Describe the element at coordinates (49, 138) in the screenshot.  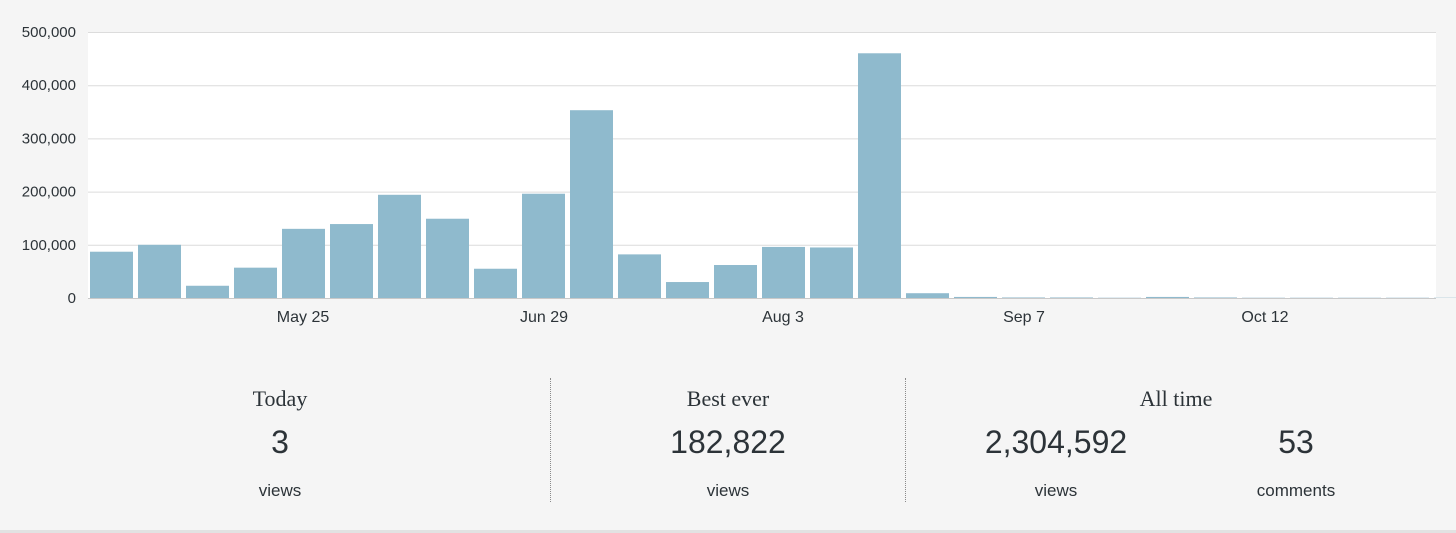
I see `y-tick-label: 300,000` at that location.